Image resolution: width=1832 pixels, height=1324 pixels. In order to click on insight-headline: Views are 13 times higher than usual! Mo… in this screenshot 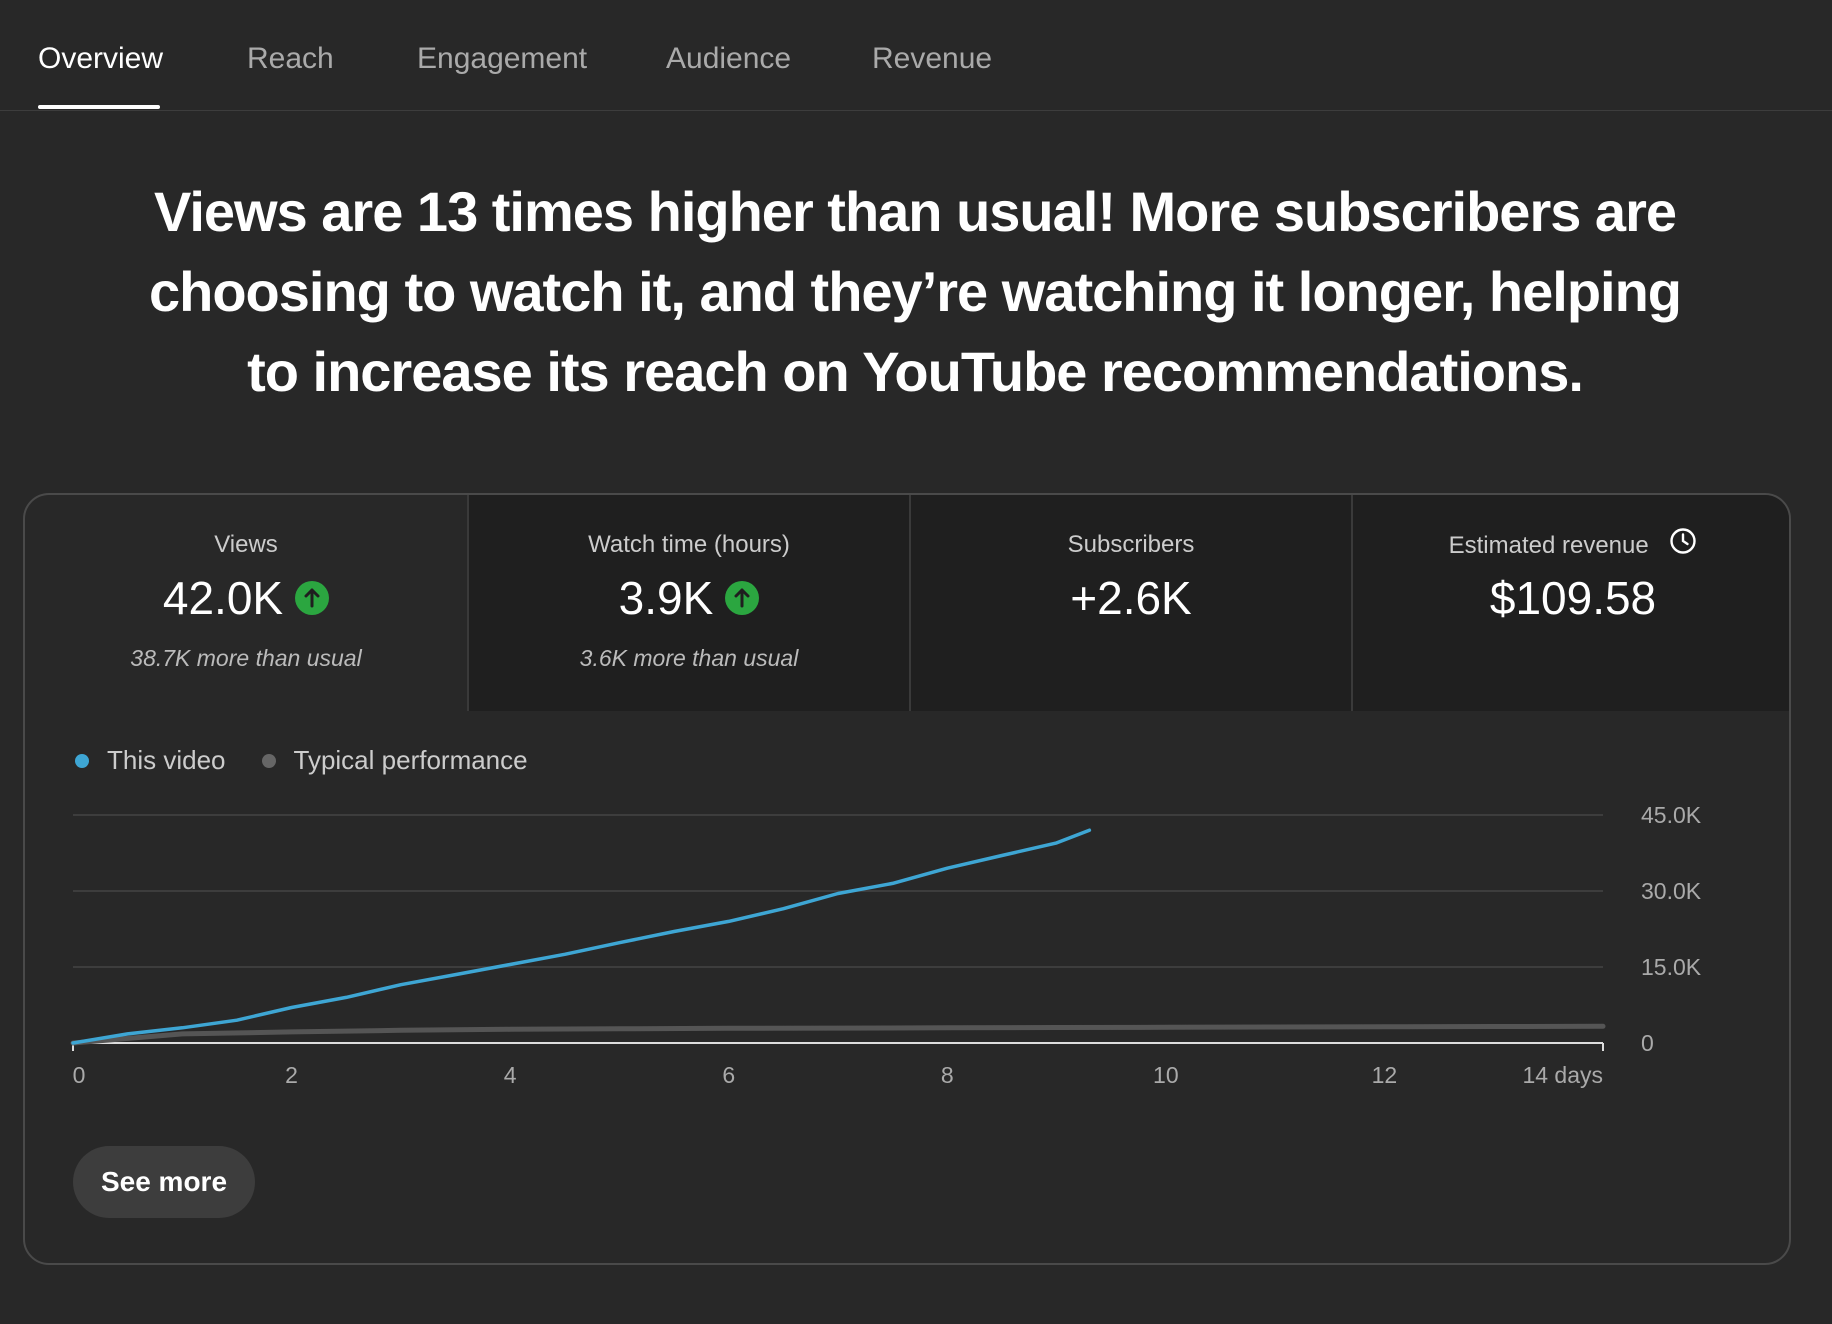, I will do `click(915, 291)`.